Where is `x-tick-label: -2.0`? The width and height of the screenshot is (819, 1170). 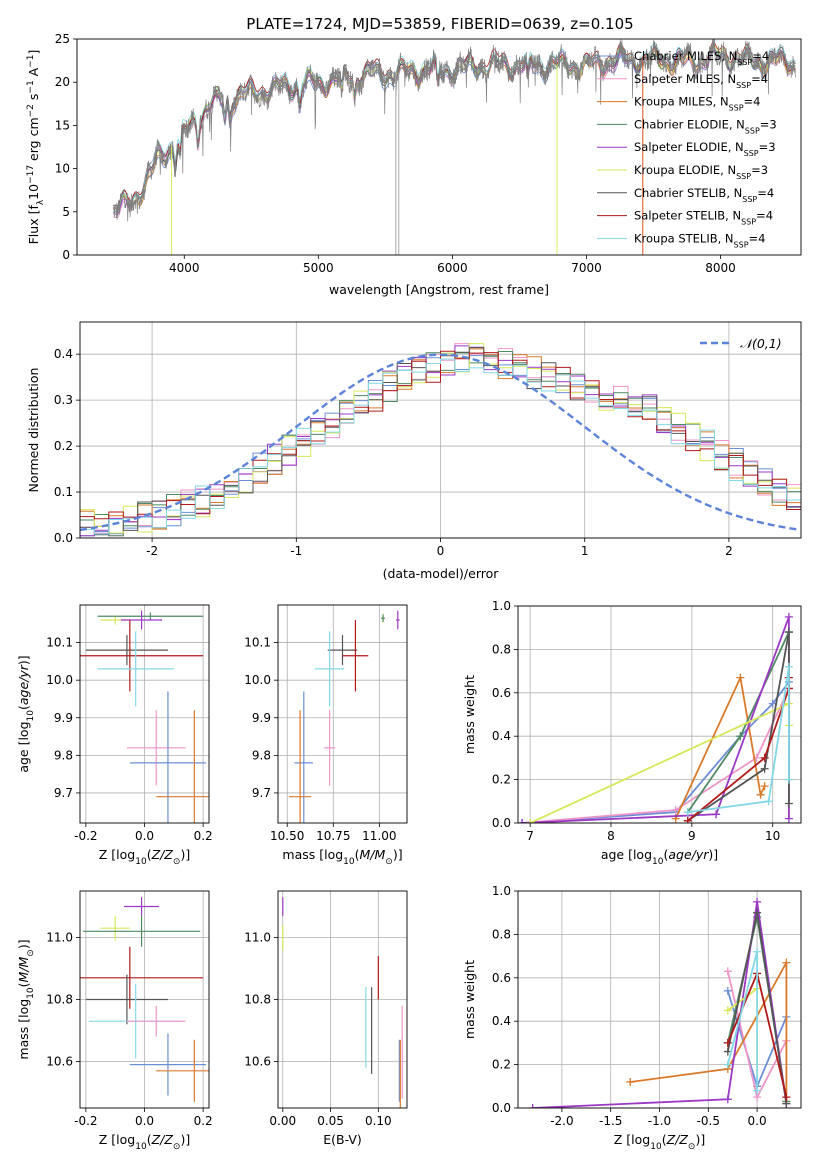 x-tick-label: -2.0 is located at coordinates (561, 1121).